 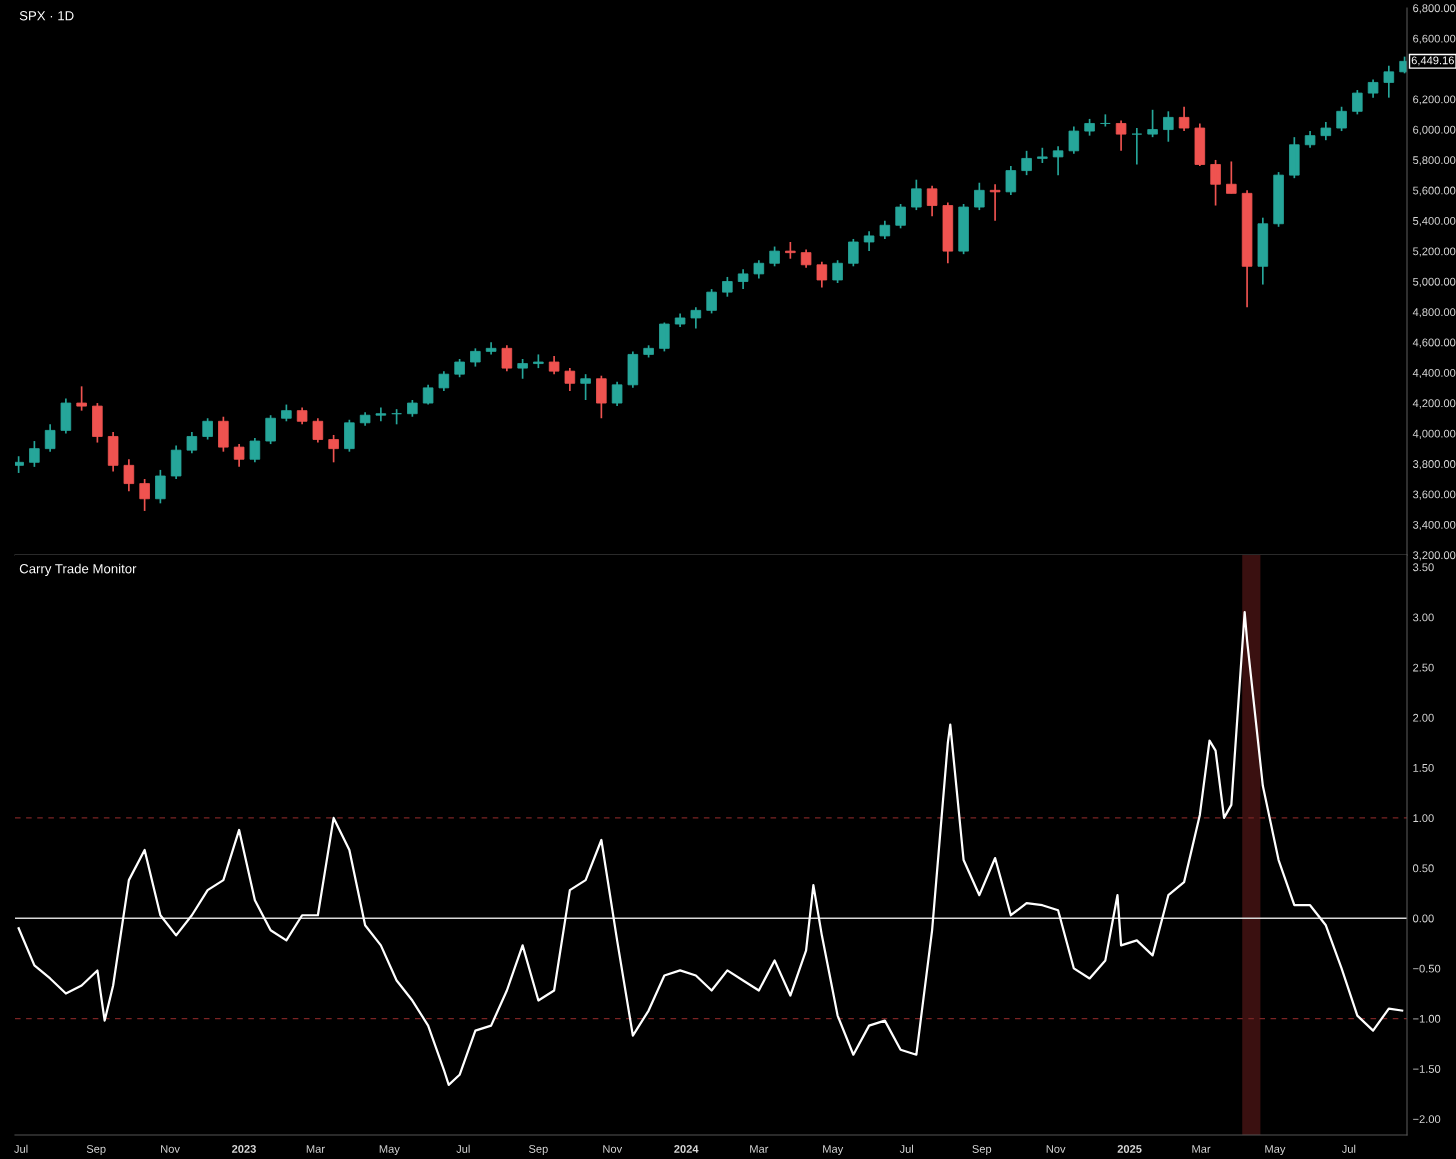 What do you see at coordinates (1423, 818) in the screenshot?
I see `y-tick-label: 1.00` at bounding box center [1423, 818].